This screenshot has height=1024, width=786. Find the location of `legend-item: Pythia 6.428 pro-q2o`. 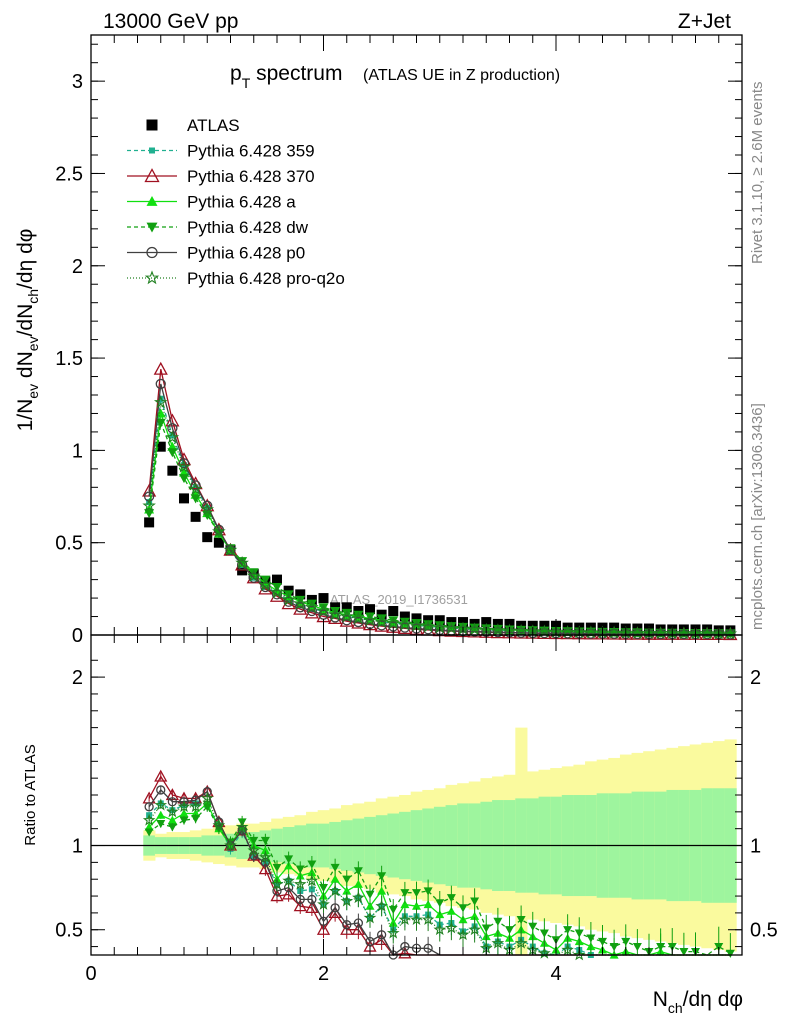

legend-item: Pythia 6.428 pro-q2o is located at coordinates (236, 278).